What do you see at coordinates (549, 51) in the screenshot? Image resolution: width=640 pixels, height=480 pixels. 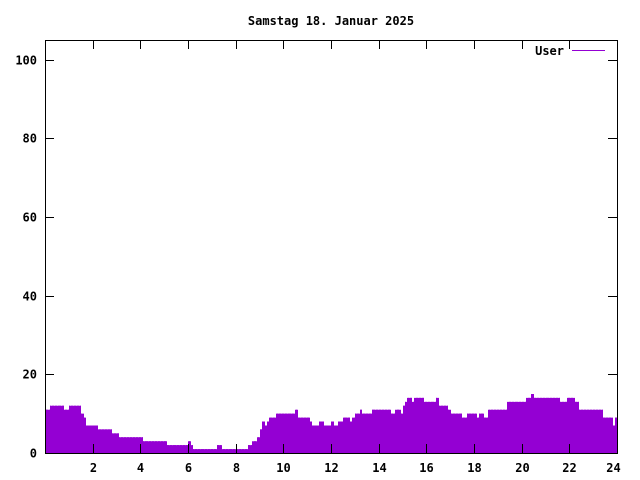 I see `legend-label: User` at bounding box center [549, 51].